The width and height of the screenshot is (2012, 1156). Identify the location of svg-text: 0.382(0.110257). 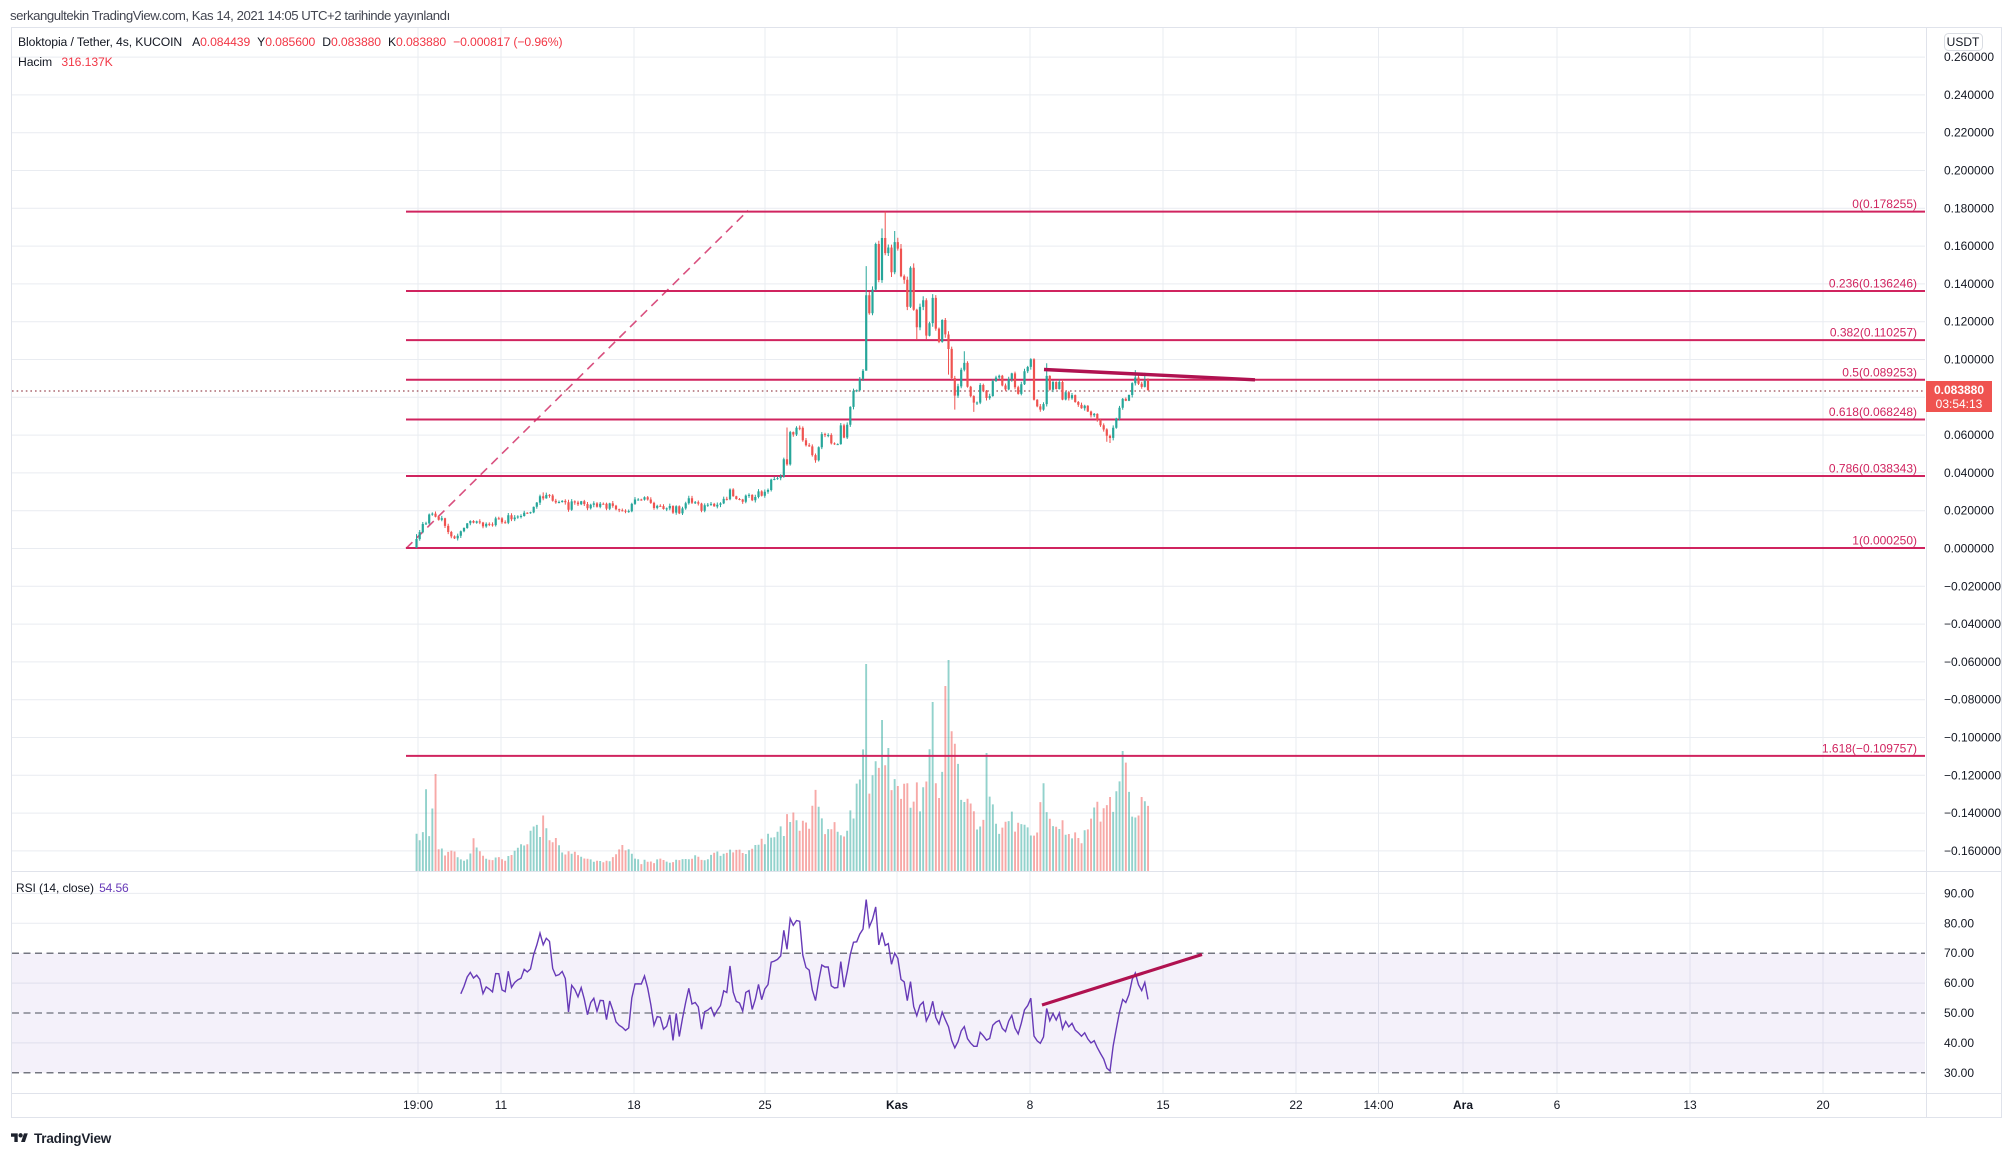
(1873, 333).